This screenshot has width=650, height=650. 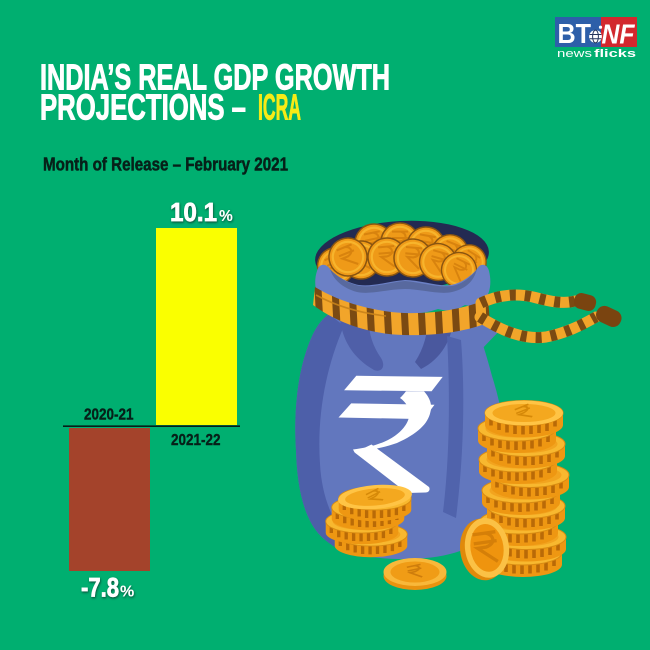 I want to click on svg-text: 10.1, so click(x=193, y=212).